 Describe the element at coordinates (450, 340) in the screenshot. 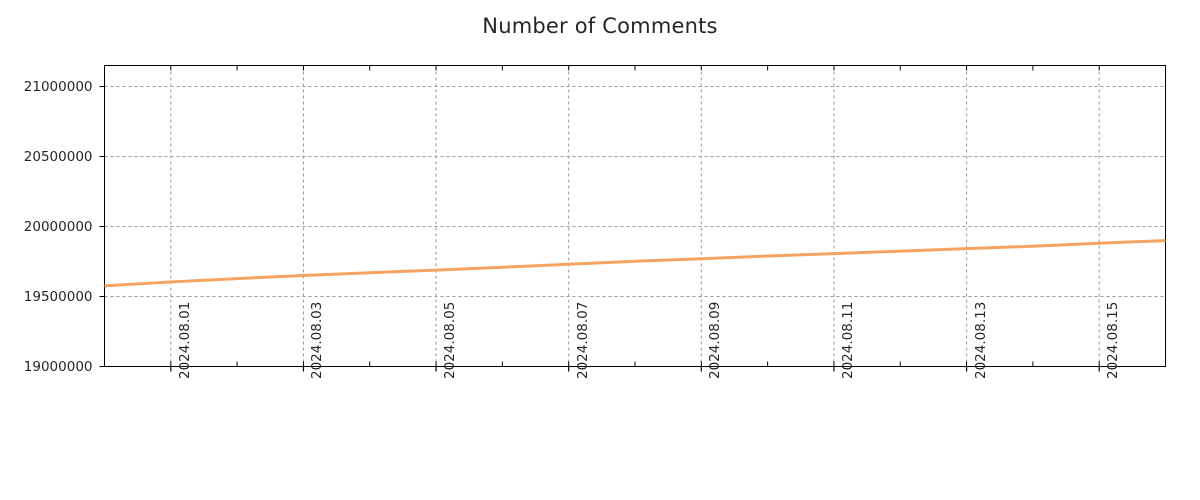

I see `x-tick-label: 2024.08.05` at that location.